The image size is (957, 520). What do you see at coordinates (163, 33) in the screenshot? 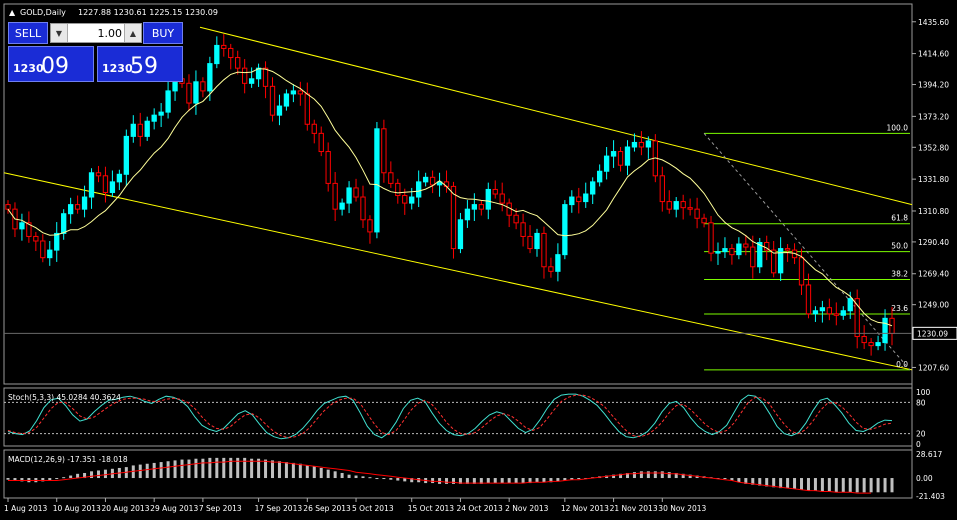
I see `buy-button: BUY` at bounding box center [163, 33].